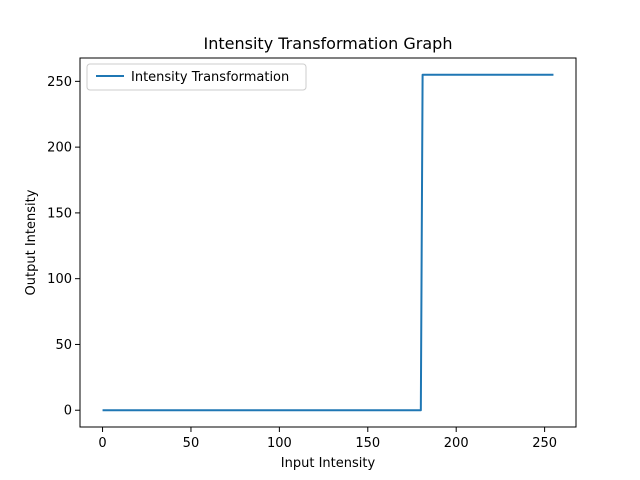  Describe the element at coordinates (31, 242) in the screenshot. I see `y-axis-title: Output Intensity` at that location.